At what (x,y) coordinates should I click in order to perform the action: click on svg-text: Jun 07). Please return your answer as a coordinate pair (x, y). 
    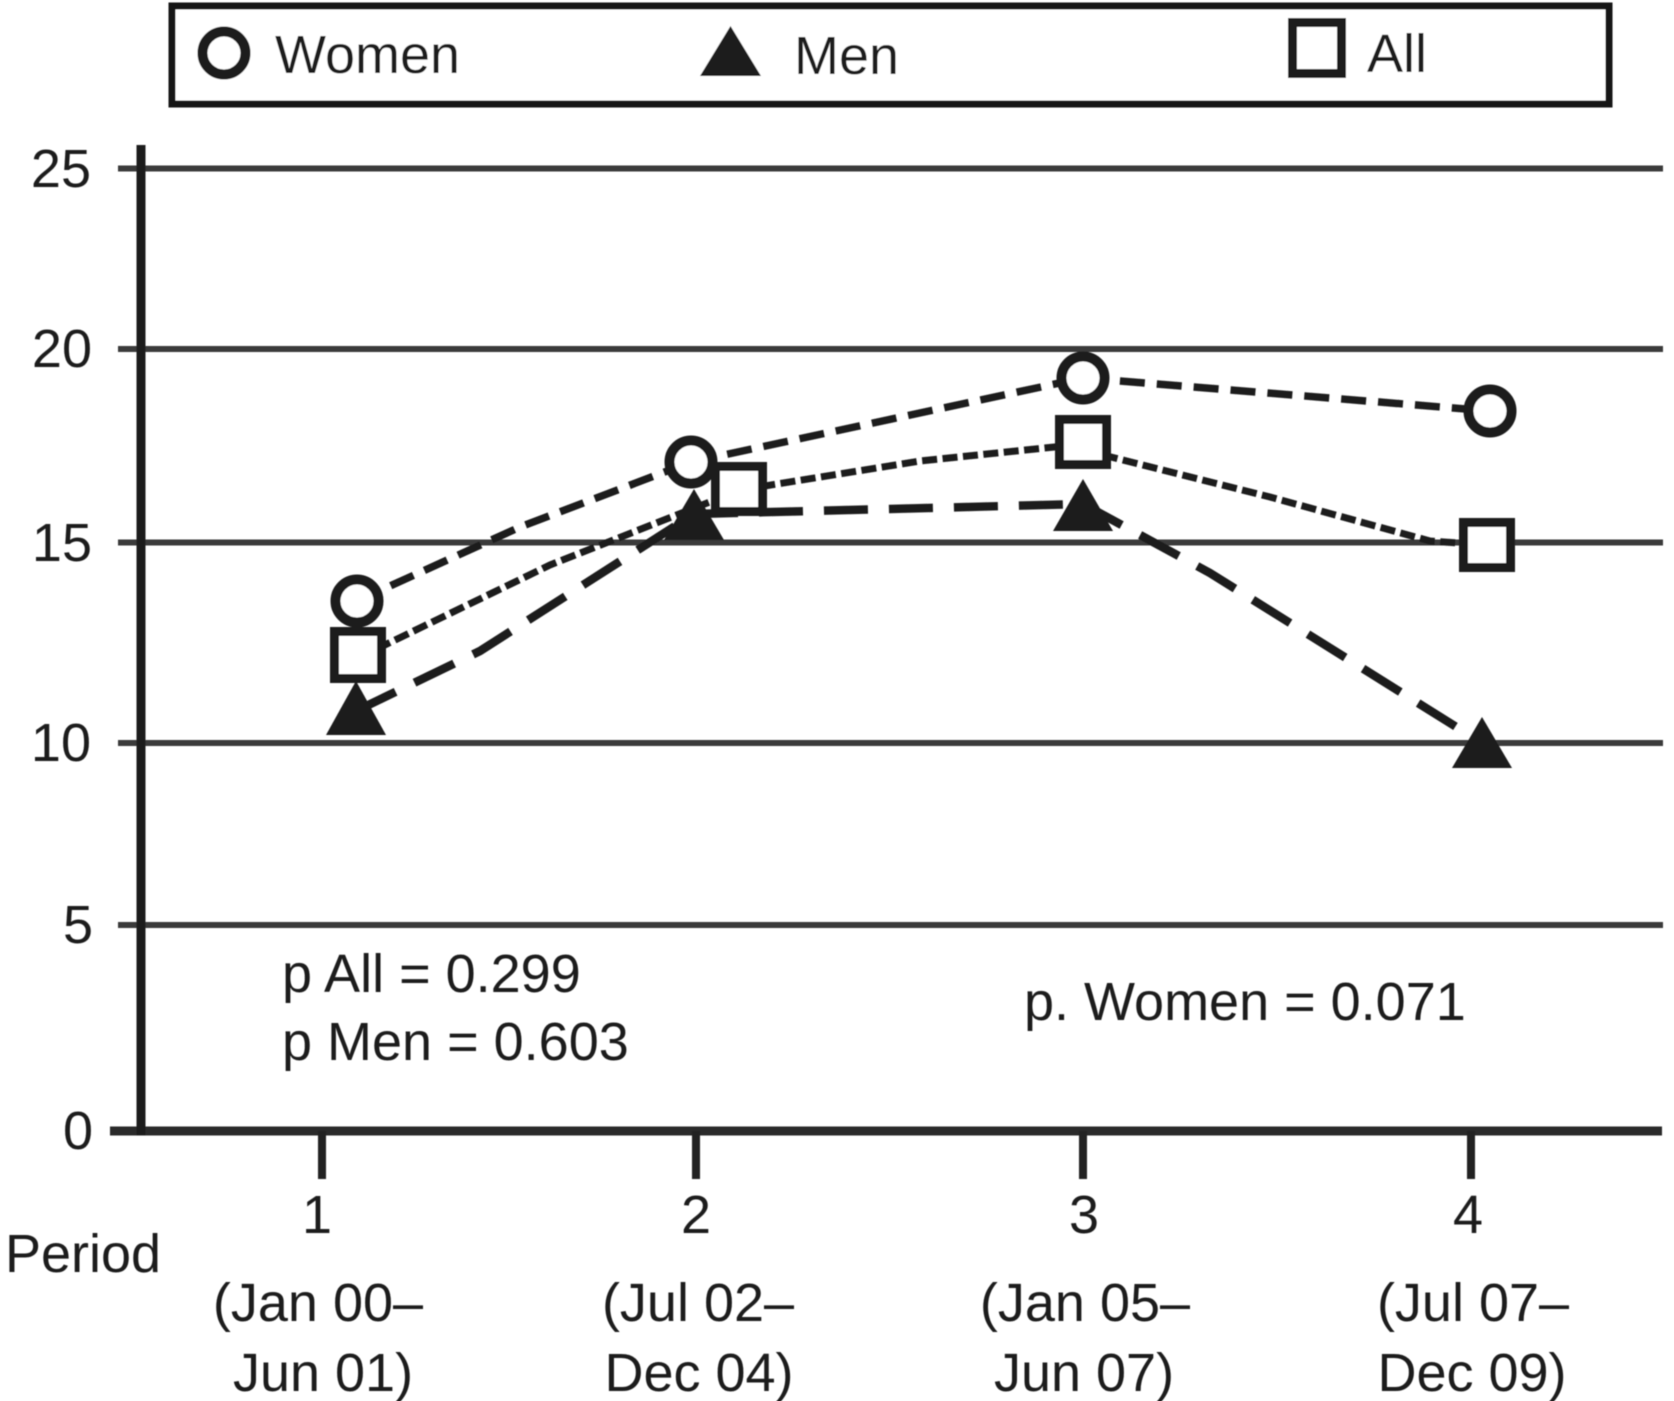
    Looking at the image, I should click on (1084, 1372).